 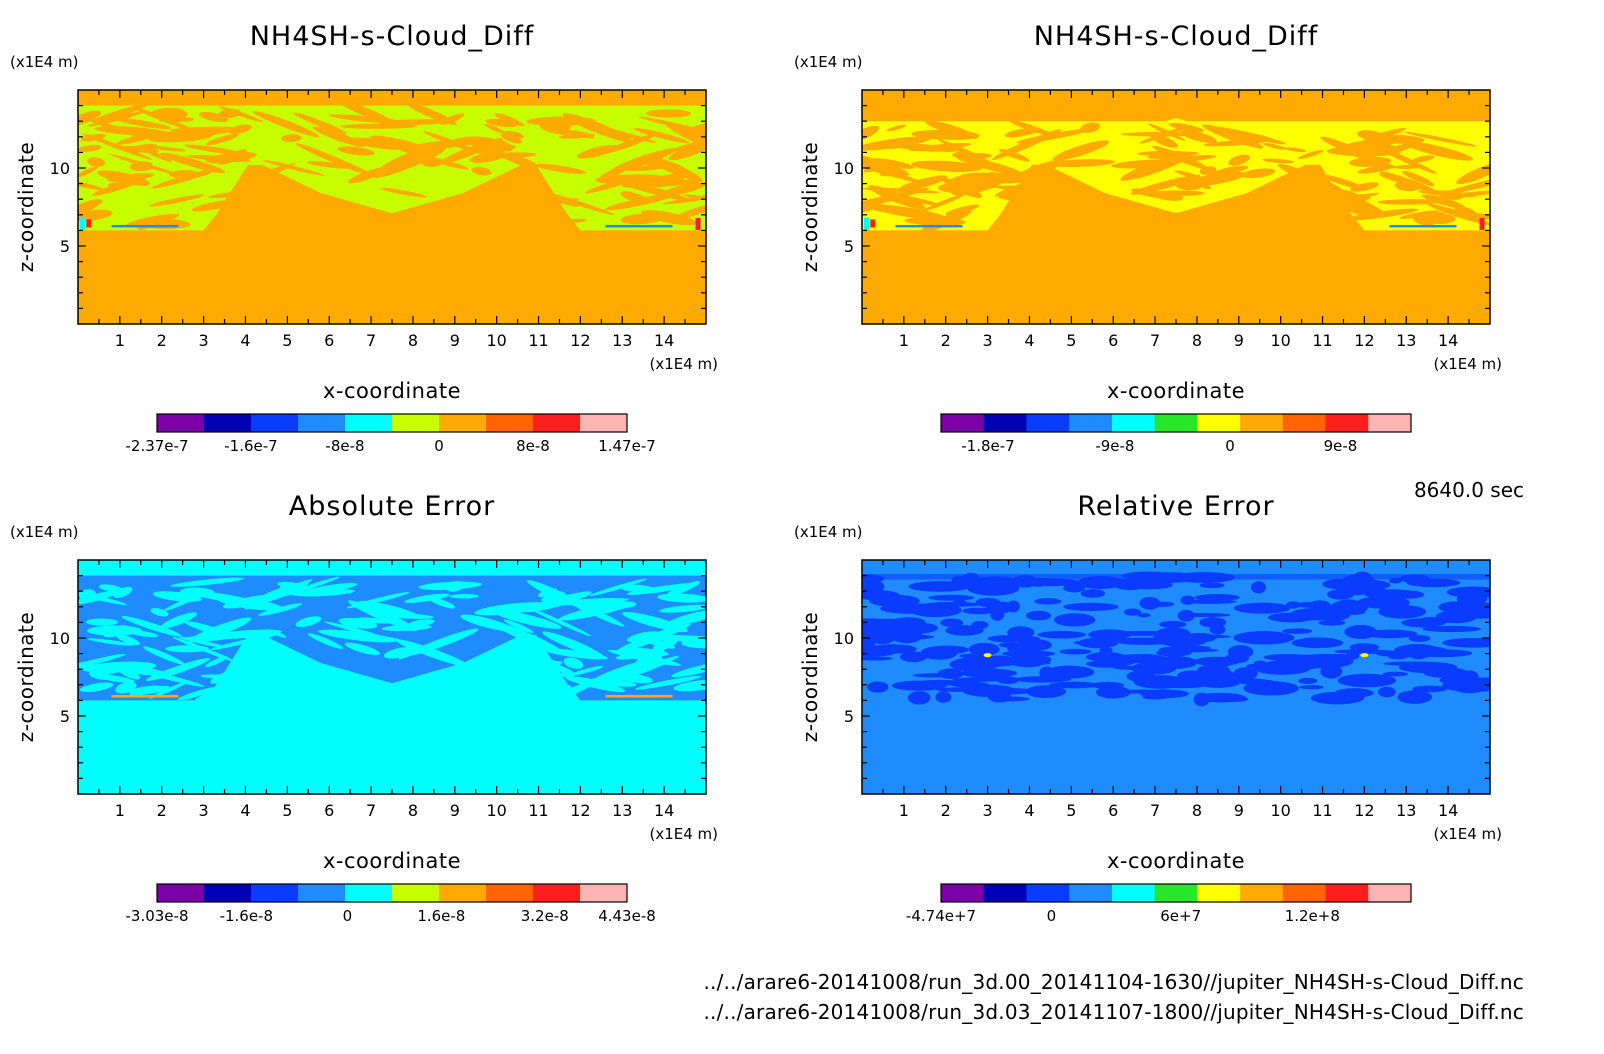 What do you see at coordinates (941, 916) in the screenshot?
I see `colorbar-label: -4.74e+7` at bounding box center [941, 916].